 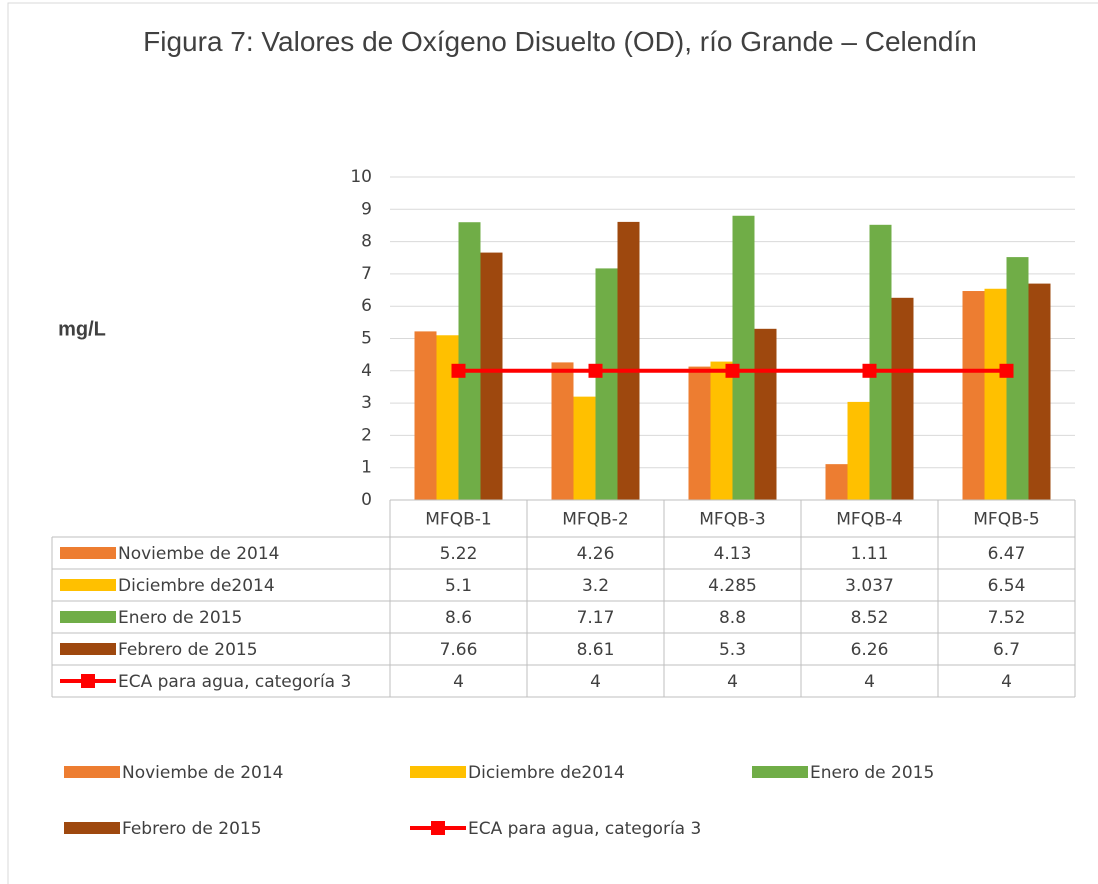 I want to click on table-cell: 7.66, so click(x=459, y=650).